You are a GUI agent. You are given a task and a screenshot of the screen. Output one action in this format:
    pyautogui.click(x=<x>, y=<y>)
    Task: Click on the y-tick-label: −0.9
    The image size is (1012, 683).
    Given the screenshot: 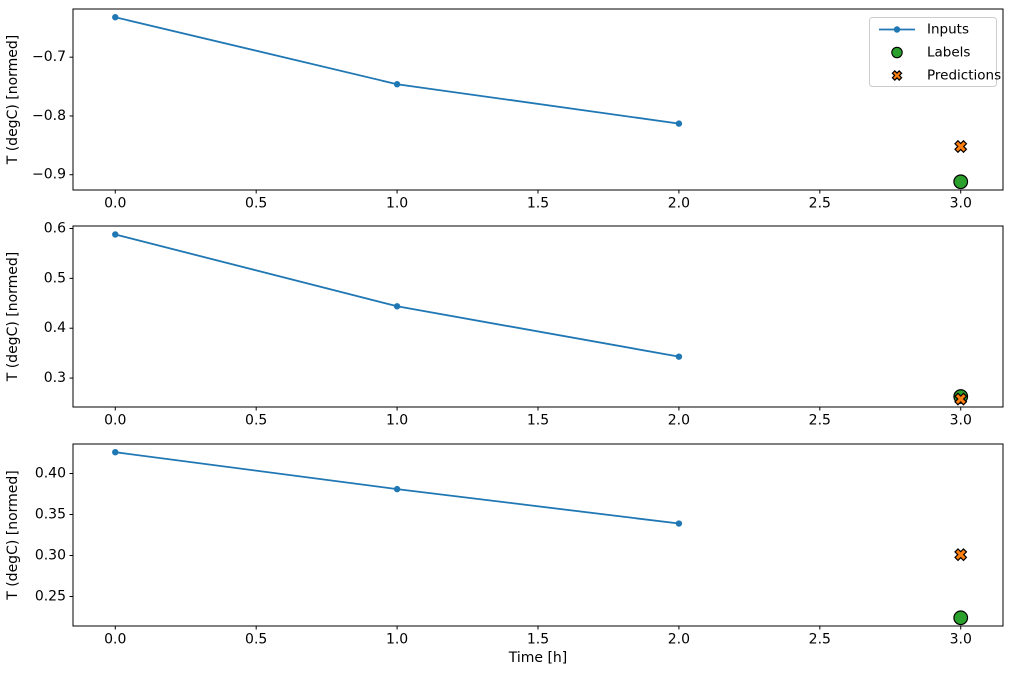 What is the action you would take?
    pyautogui.click(x=49, y=175)
    